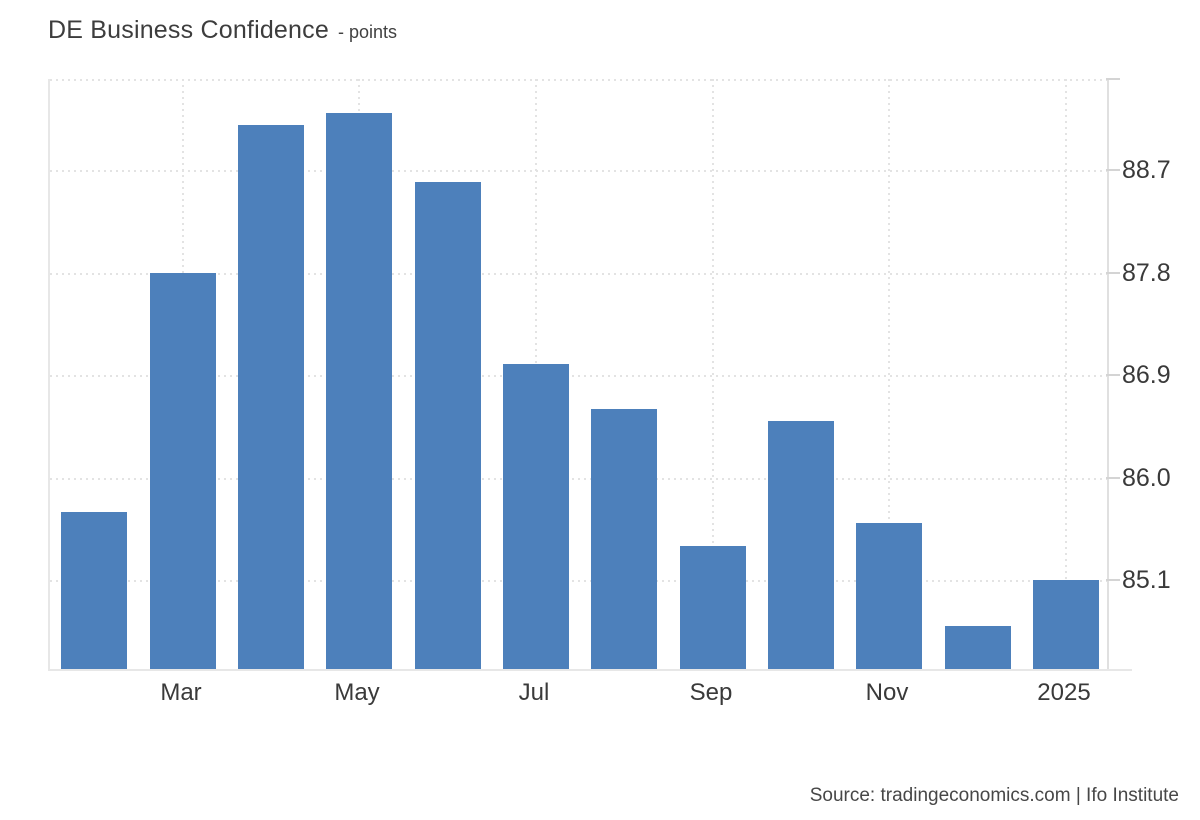 The width and height of the screenshot is (1200, 820). I want to click on y-axis-label: 85.1, so click(1146, 580).